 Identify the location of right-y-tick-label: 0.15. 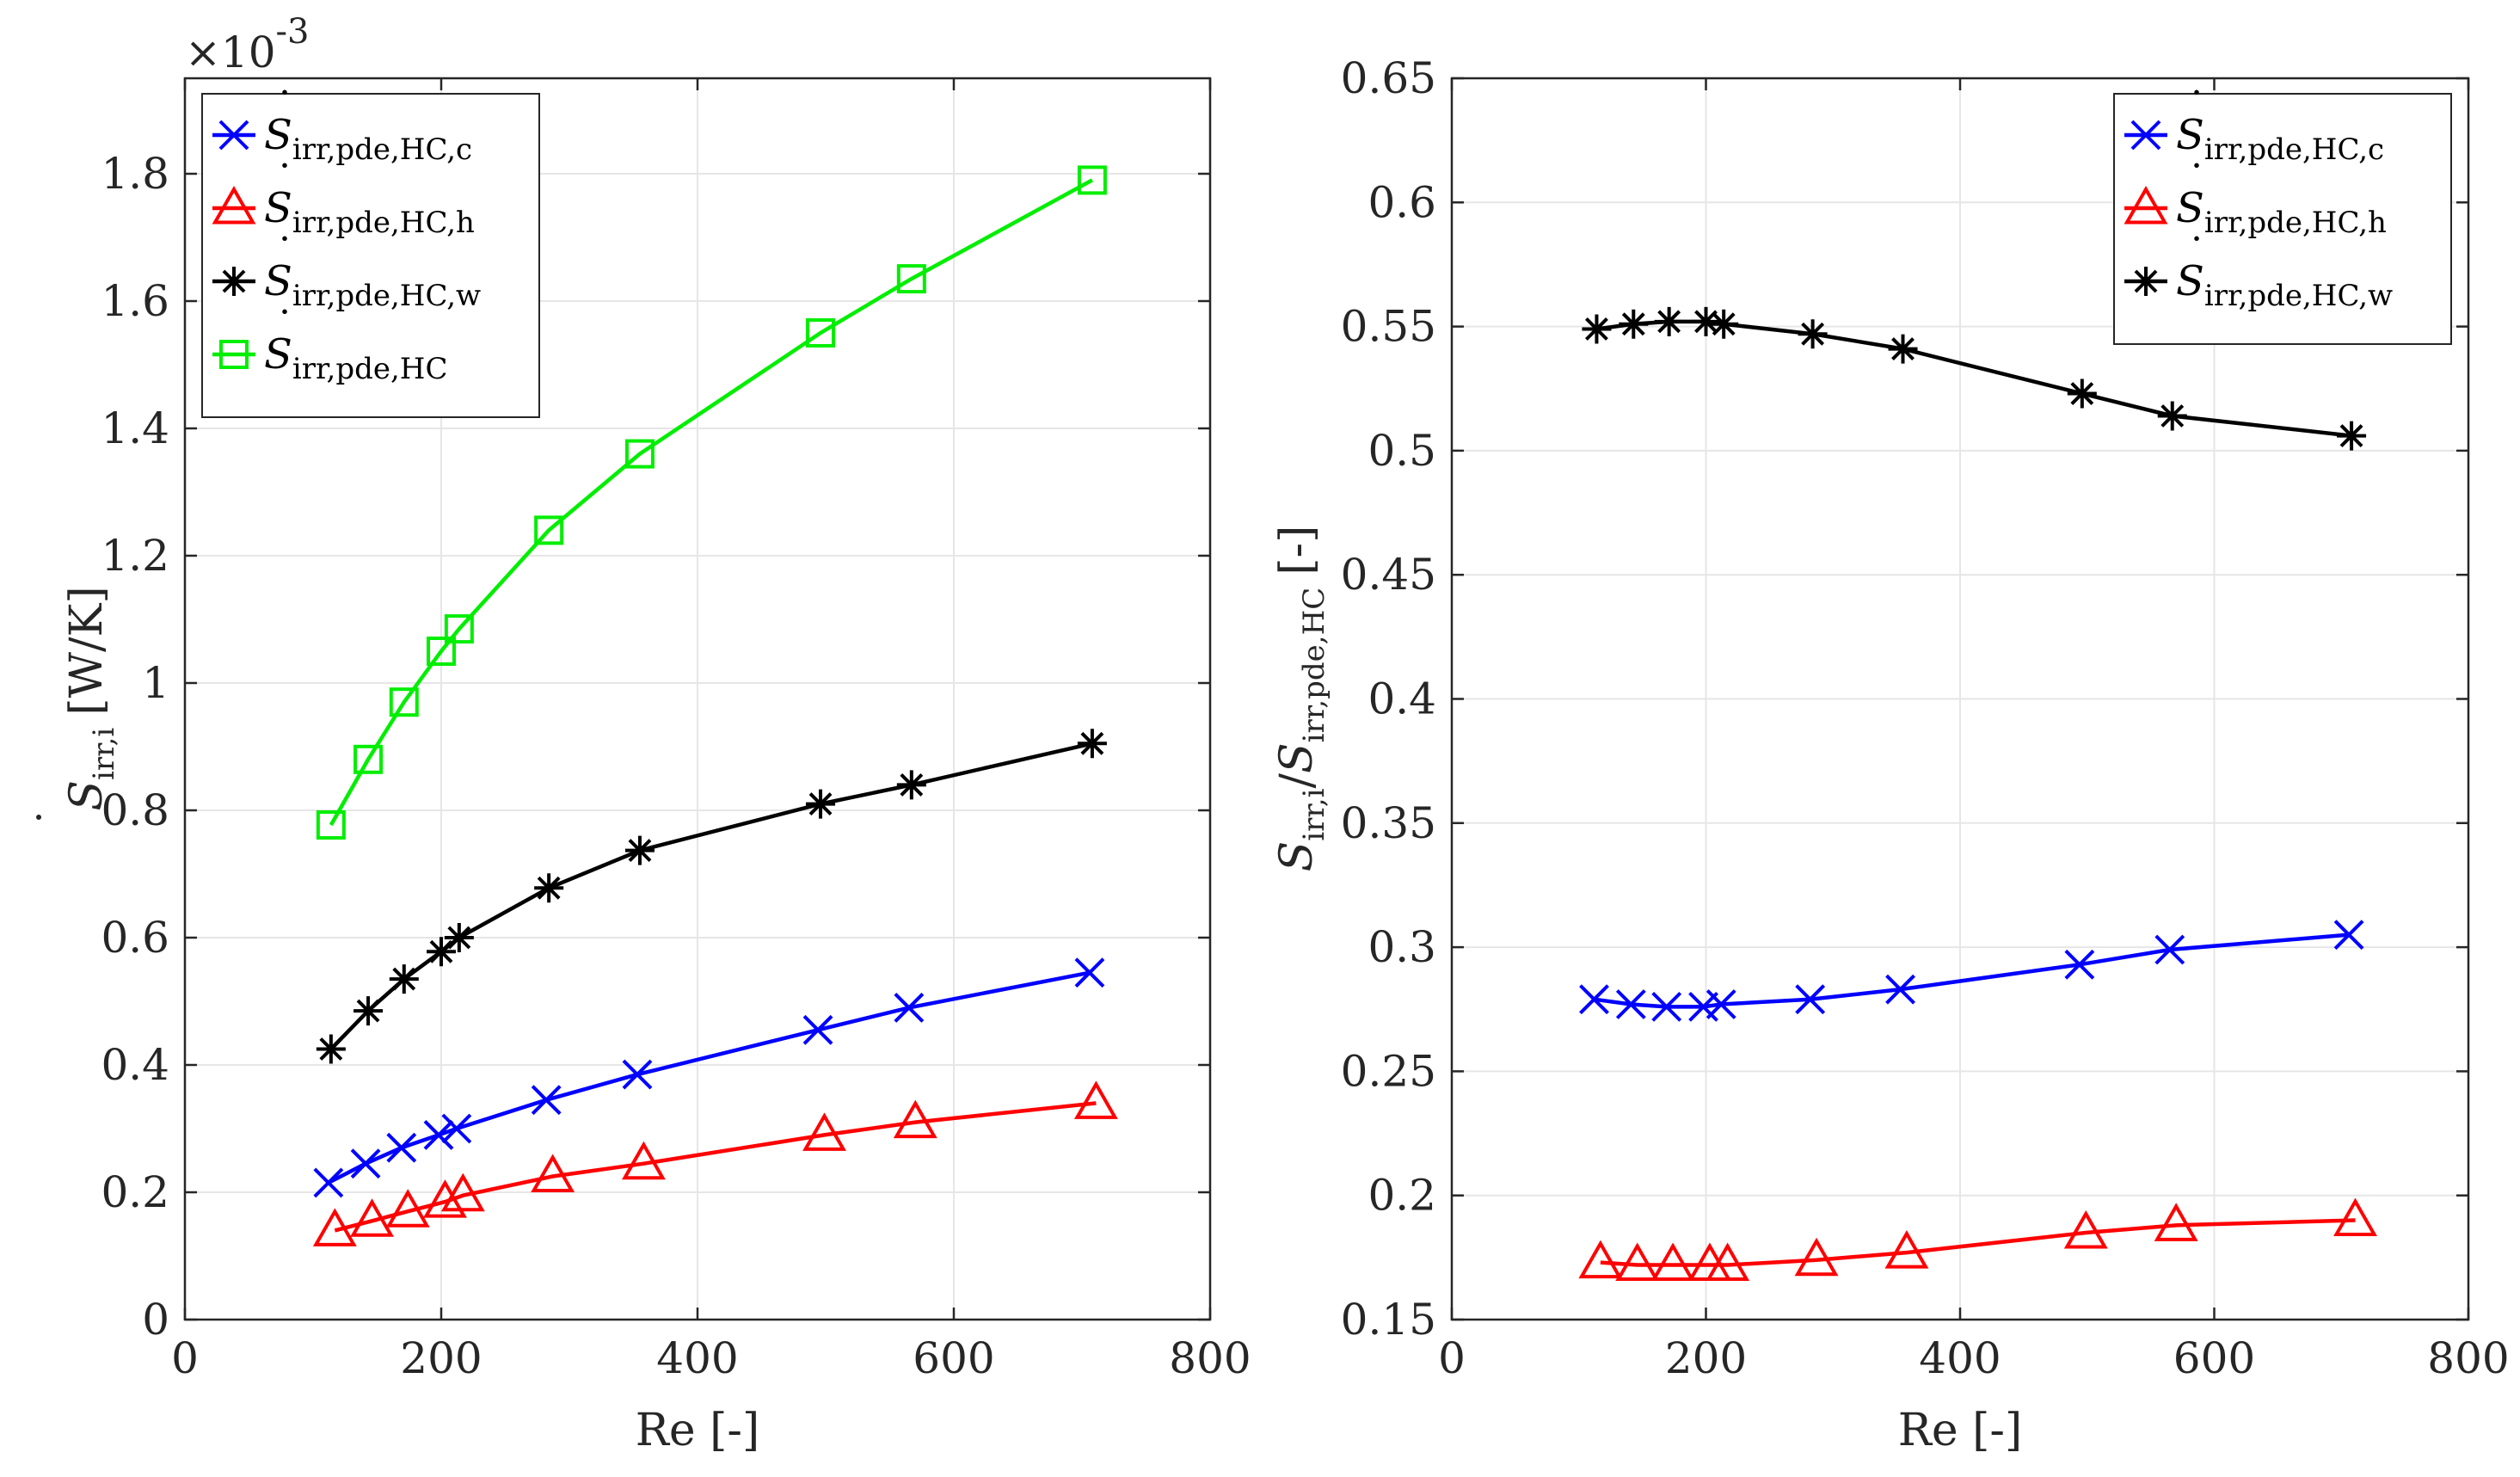
(1389, 1320).